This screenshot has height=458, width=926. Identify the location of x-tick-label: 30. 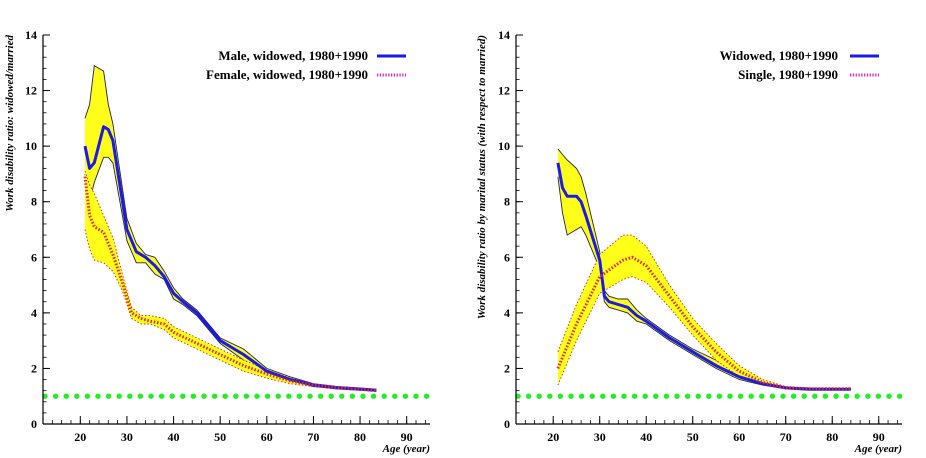
(127, 437).